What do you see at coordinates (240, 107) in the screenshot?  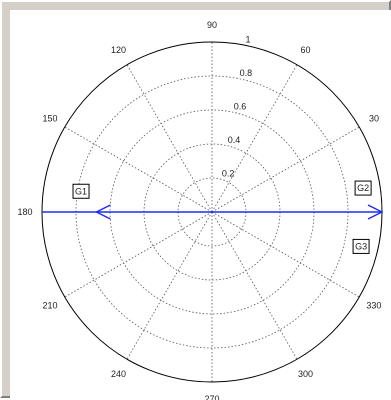 I see `r-label-0-6: 0.6` at bounding box center [240, 107].